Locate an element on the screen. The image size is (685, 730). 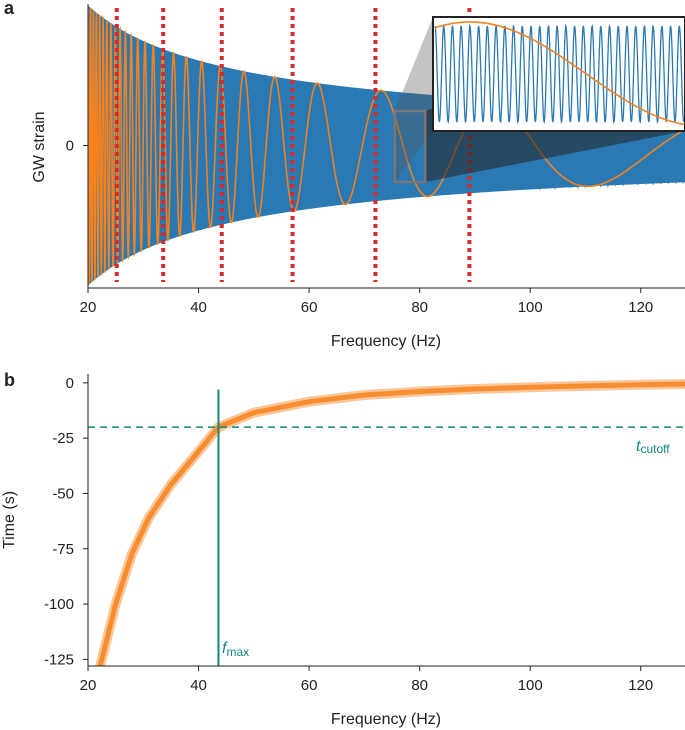
t-cutoff-main: t is located at coordinates (638, 446).